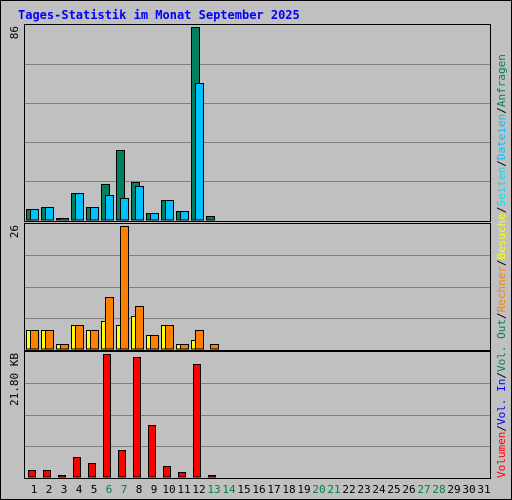 The height and width of the screenshot is (500, 512). Describe the element at coordinates (501, 187) in the screenshot. I see `legend-seiten: Seiten` at that location.